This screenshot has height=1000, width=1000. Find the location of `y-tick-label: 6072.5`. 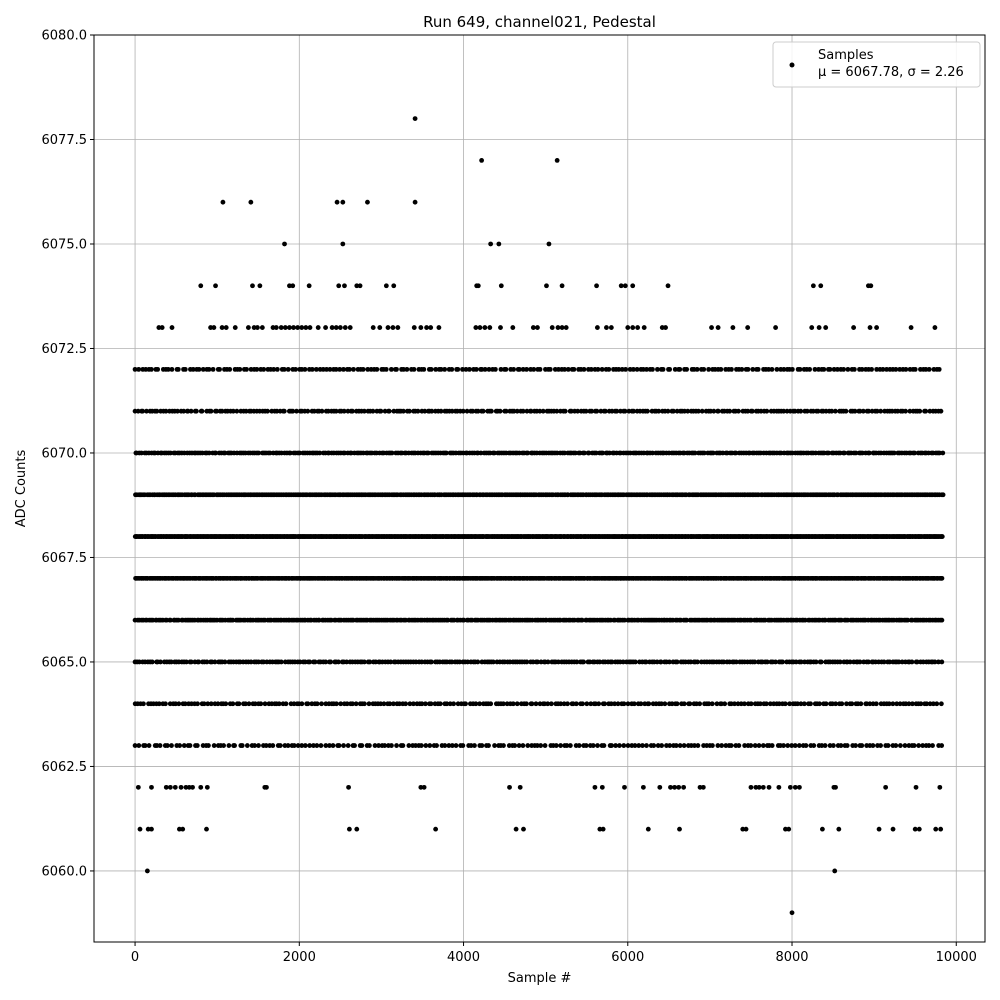

y-tick-label: 6072.5 is located at coordinates (65, 349).